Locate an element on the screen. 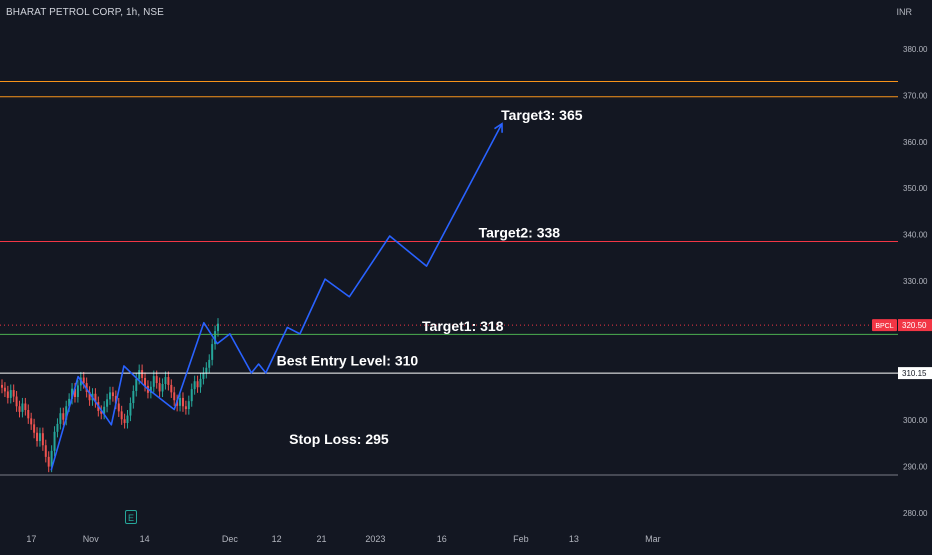 This screenshot has width=932, height=555. currency-label: INR is located at coordinates (904, 12).